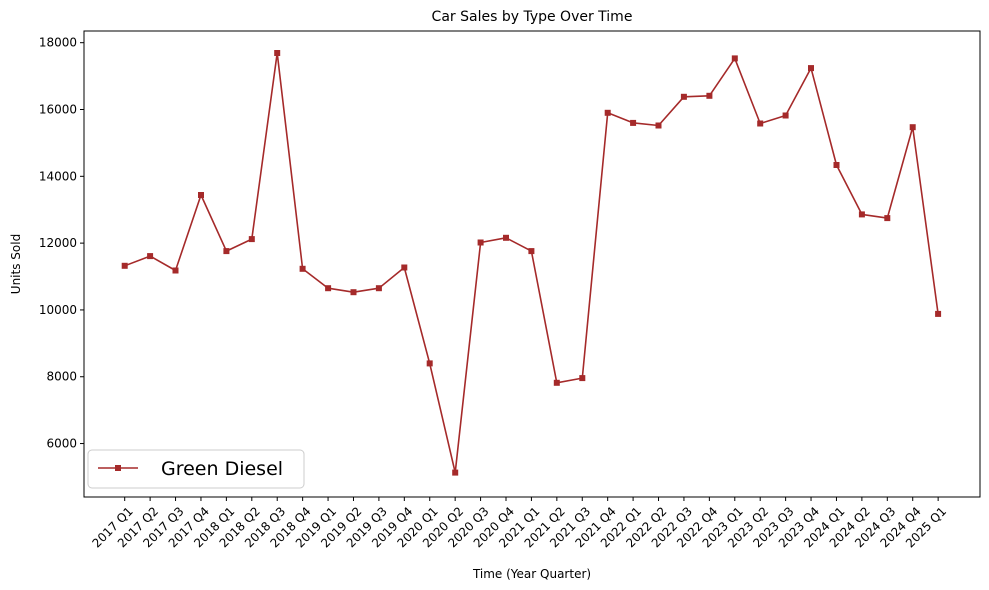  What do you see at coordinates (58, 43) in the screenshot?
I see `y-tick-label: 18000` at bounding box center [58, 43].